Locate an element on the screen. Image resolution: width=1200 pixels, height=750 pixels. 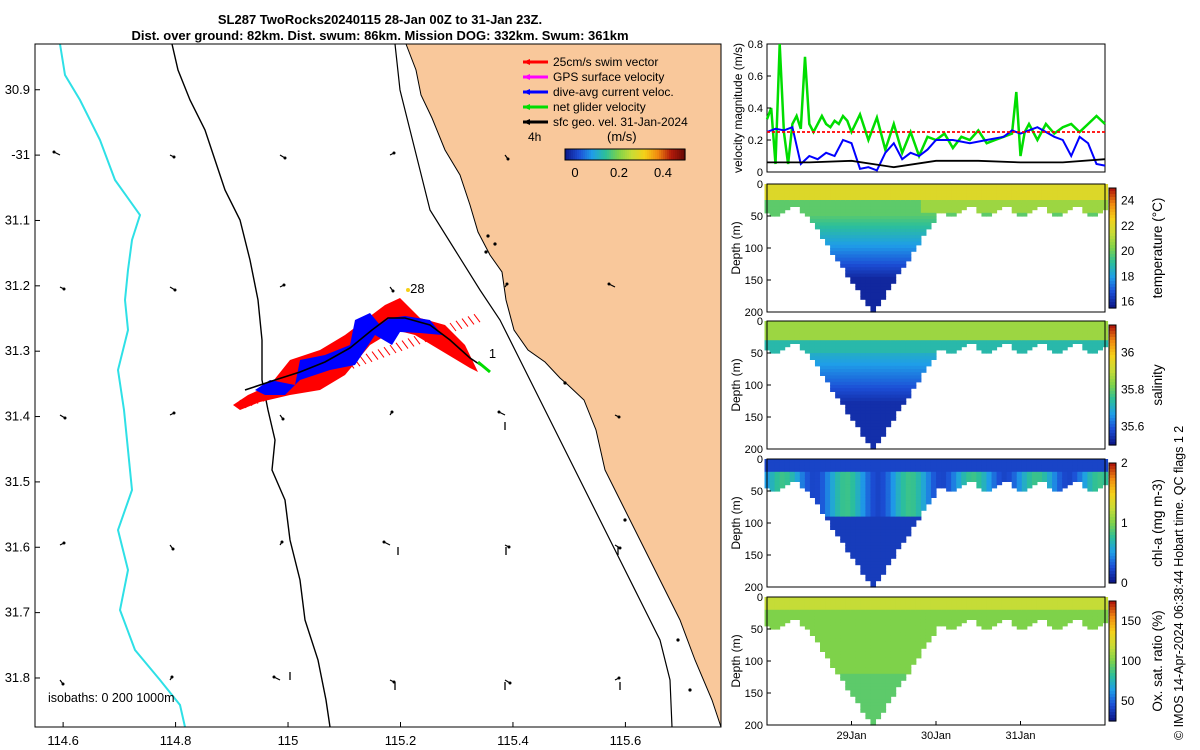
colorbar-cell is located at coordinates (628, 154).